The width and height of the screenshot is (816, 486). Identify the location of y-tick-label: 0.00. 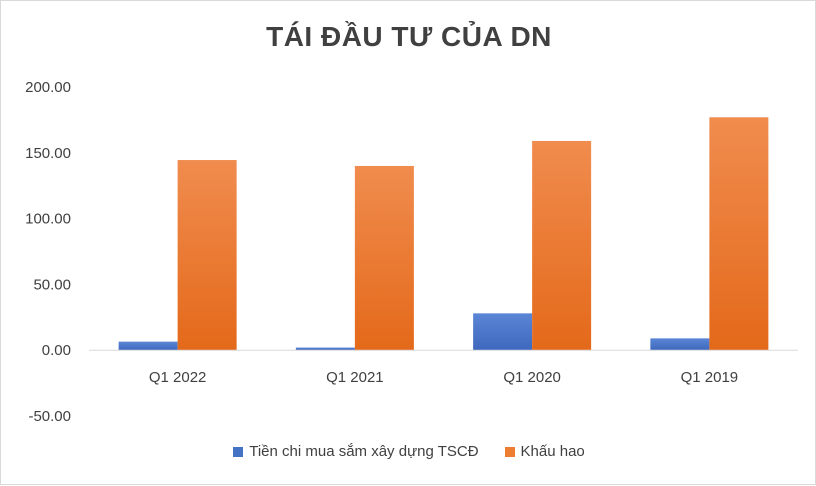
(56, 350).